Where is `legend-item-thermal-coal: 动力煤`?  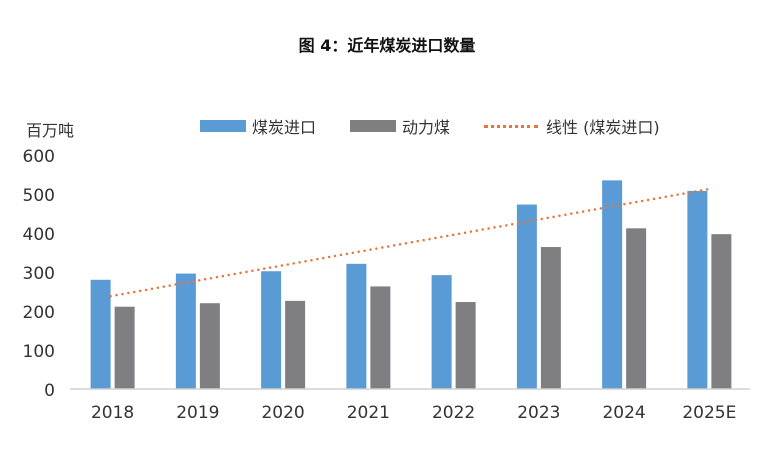
legend-item-thermal-coal: 动力煤 is located at coordinates (400, 126).